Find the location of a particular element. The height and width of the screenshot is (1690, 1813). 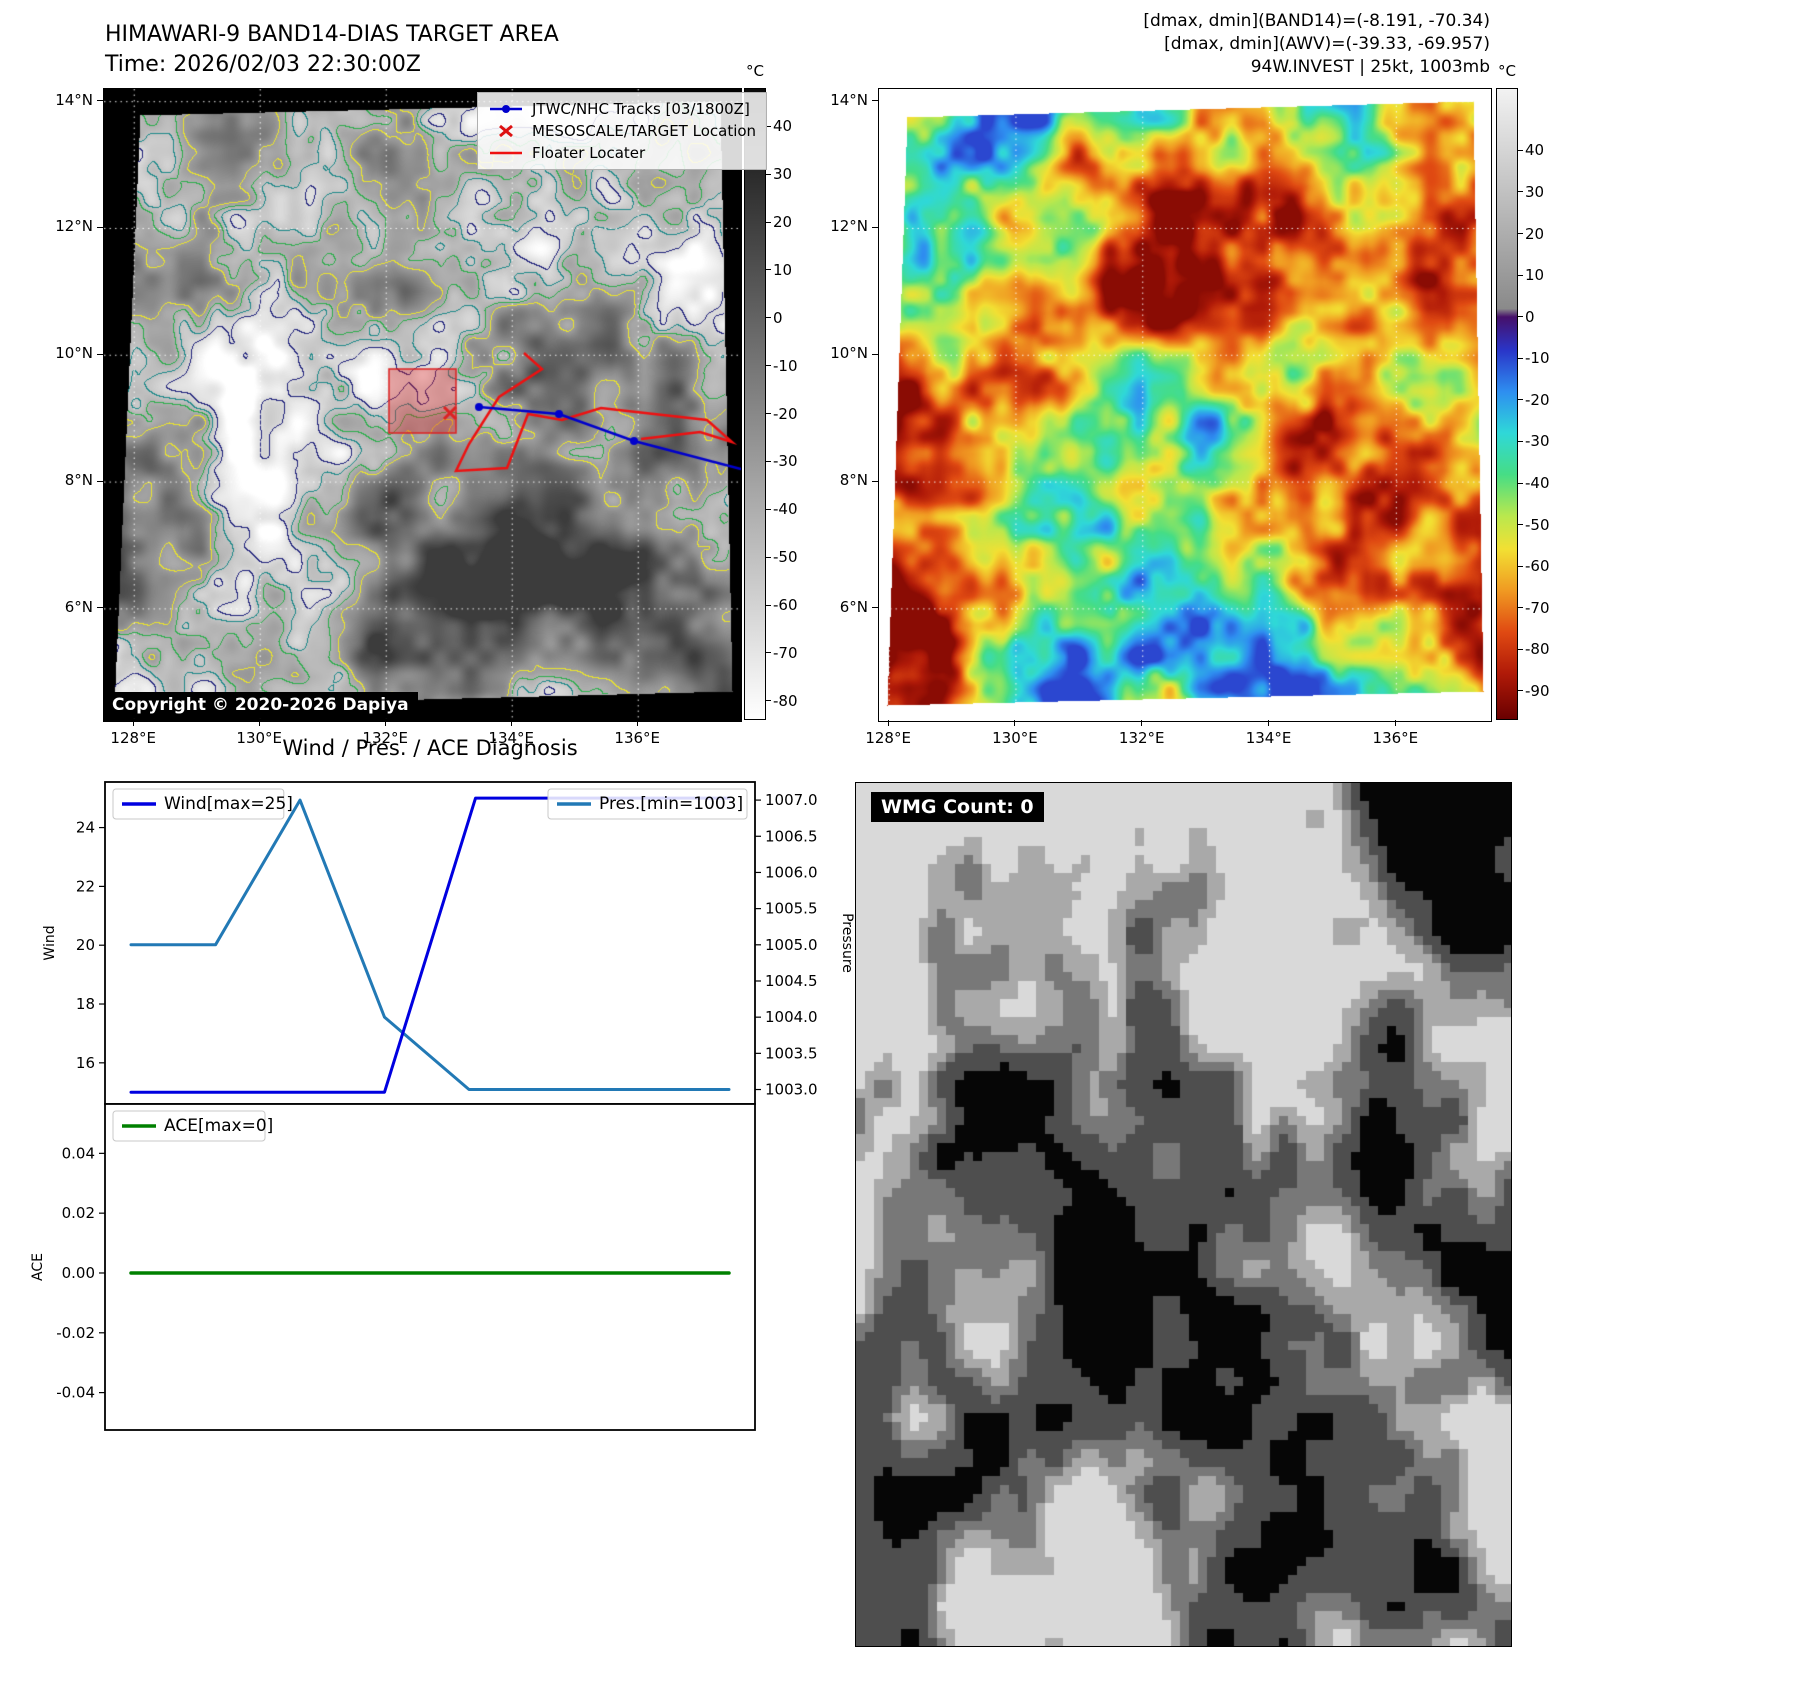

wind-axis-label: Wind is located at coordinates (50, 942).